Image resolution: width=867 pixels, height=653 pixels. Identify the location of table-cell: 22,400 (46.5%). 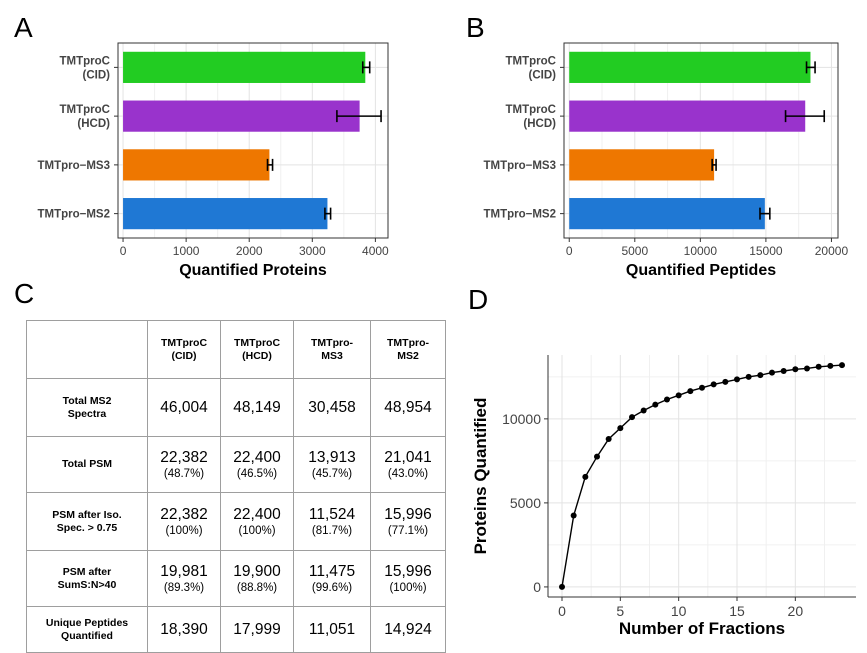
(257, 464).